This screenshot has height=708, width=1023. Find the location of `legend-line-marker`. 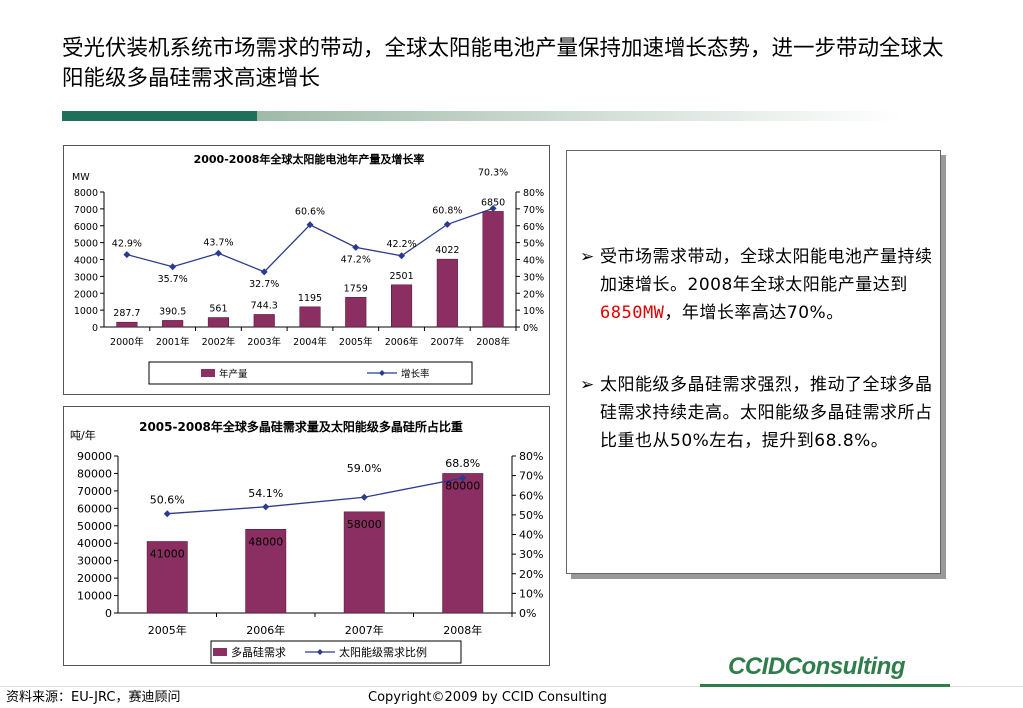

legend-line-marker is located at coordinates (320, 652).